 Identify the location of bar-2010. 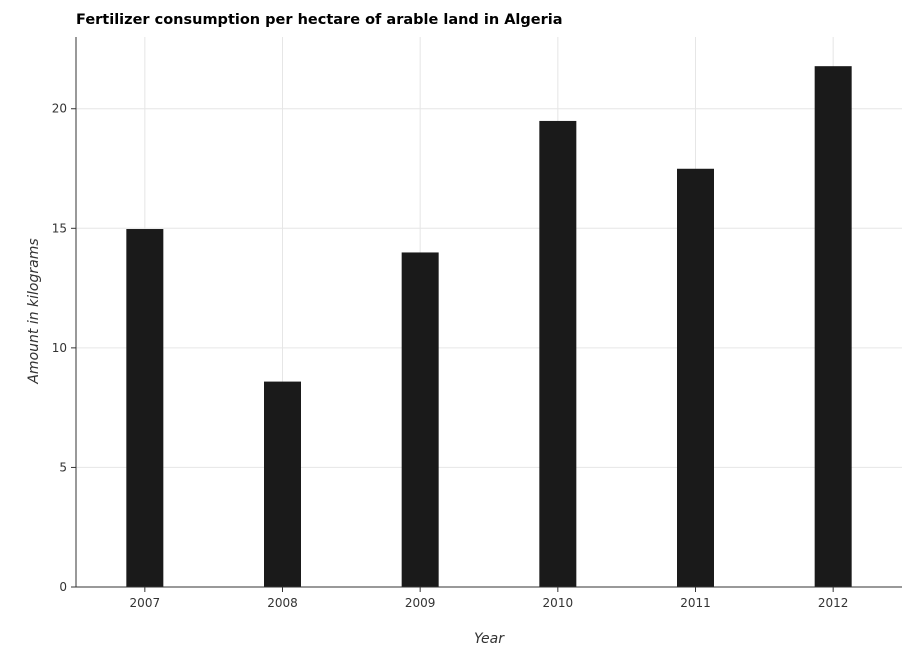
(558, 353).